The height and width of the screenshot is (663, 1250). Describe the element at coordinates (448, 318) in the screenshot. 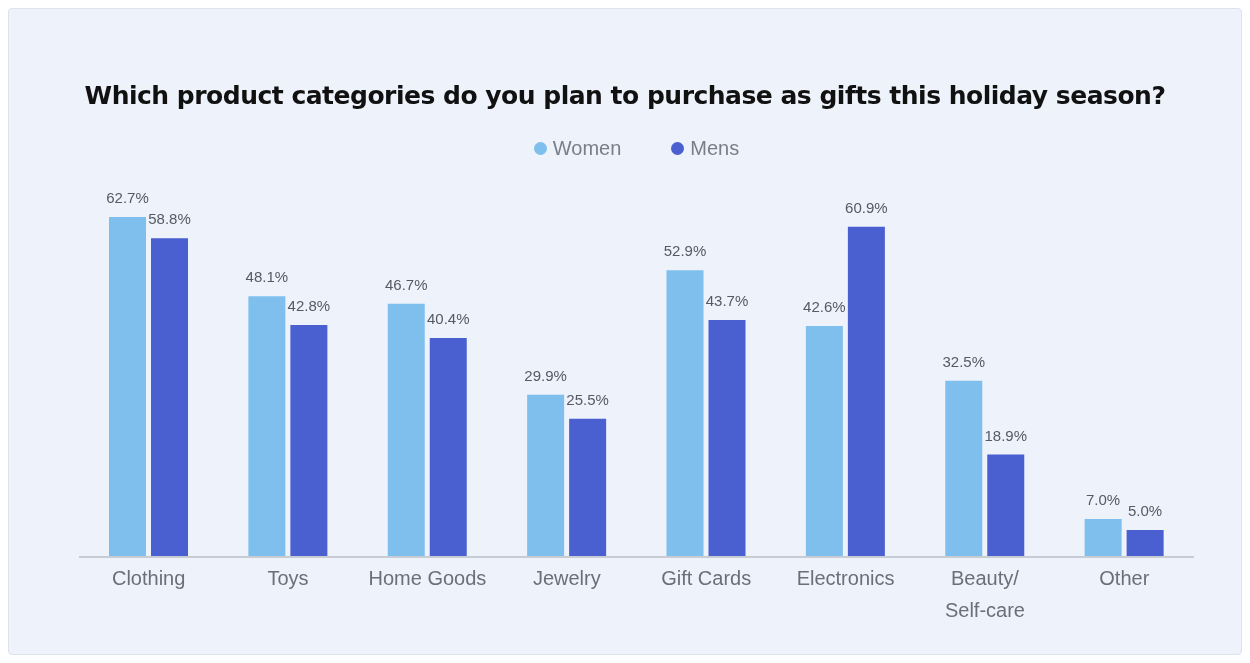

I see `data-label: 40.4%` at that location.